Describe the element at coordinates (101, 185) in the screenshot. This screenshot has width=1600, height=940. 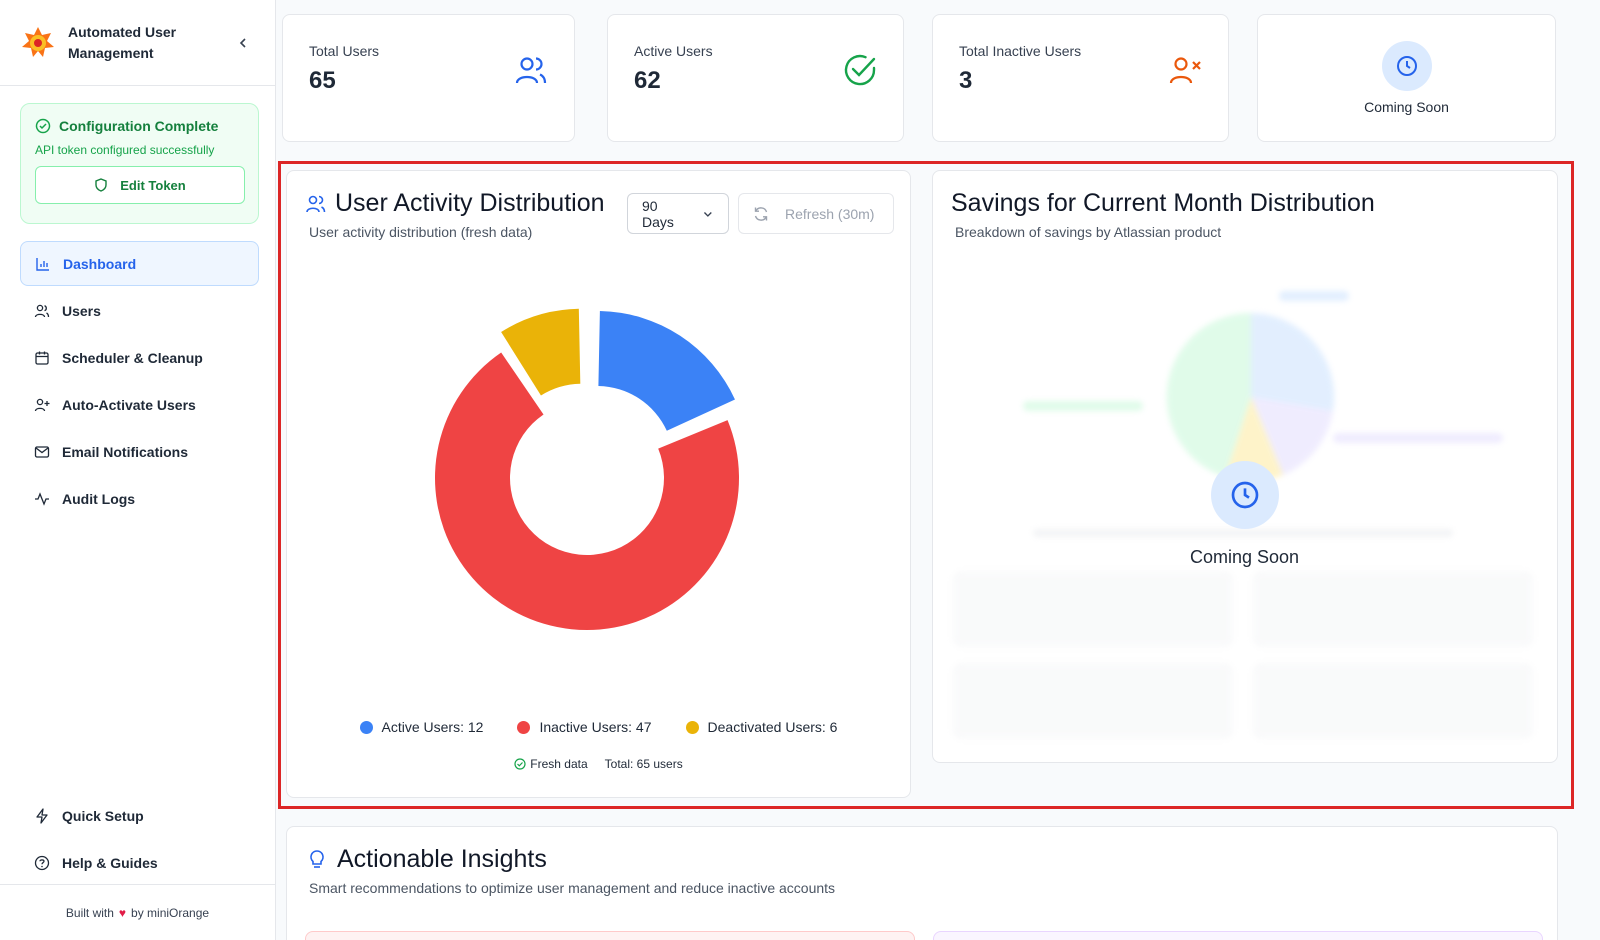
I see `shield-icon` at that location.